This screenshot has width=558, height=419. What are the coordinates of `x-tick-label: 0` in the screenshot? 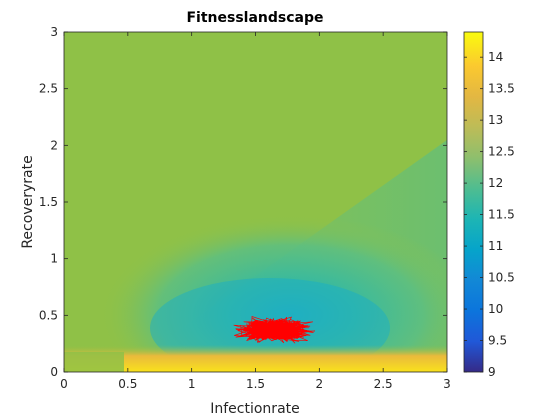 It's located at (64, 384).